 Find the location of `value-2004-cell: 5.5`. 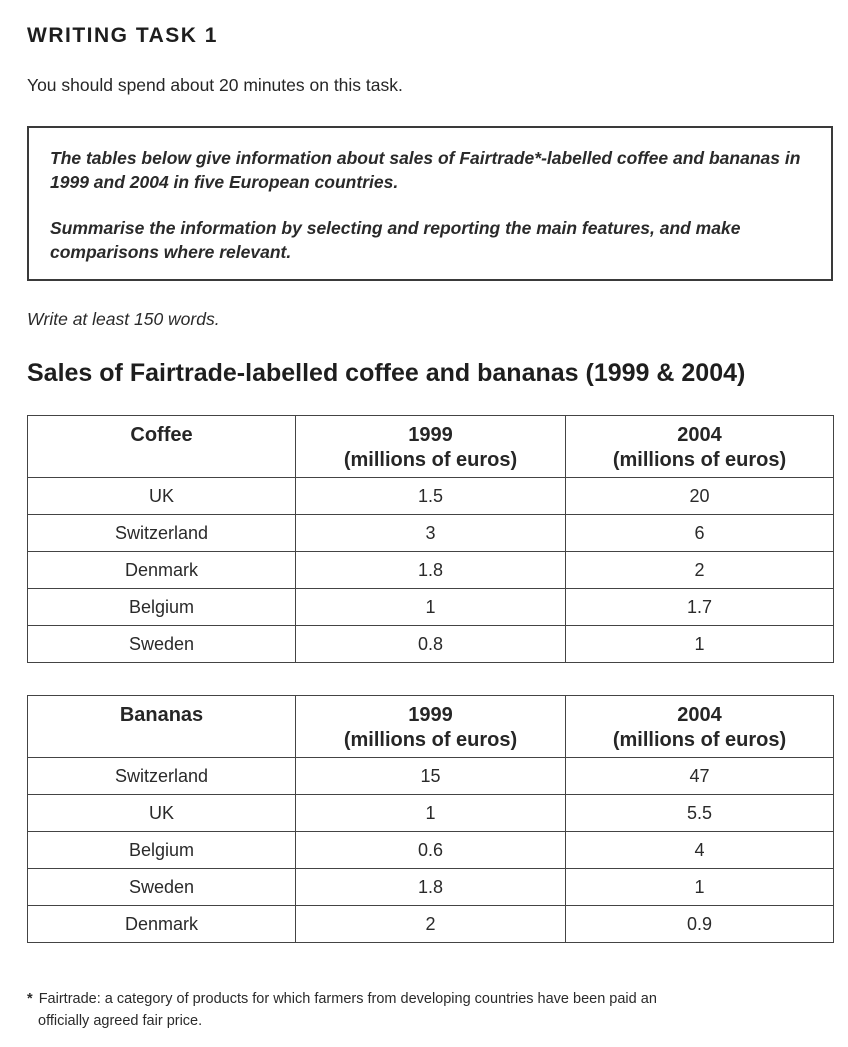

value-2004-cell: 5.5 is located at coordinates (699, 813).